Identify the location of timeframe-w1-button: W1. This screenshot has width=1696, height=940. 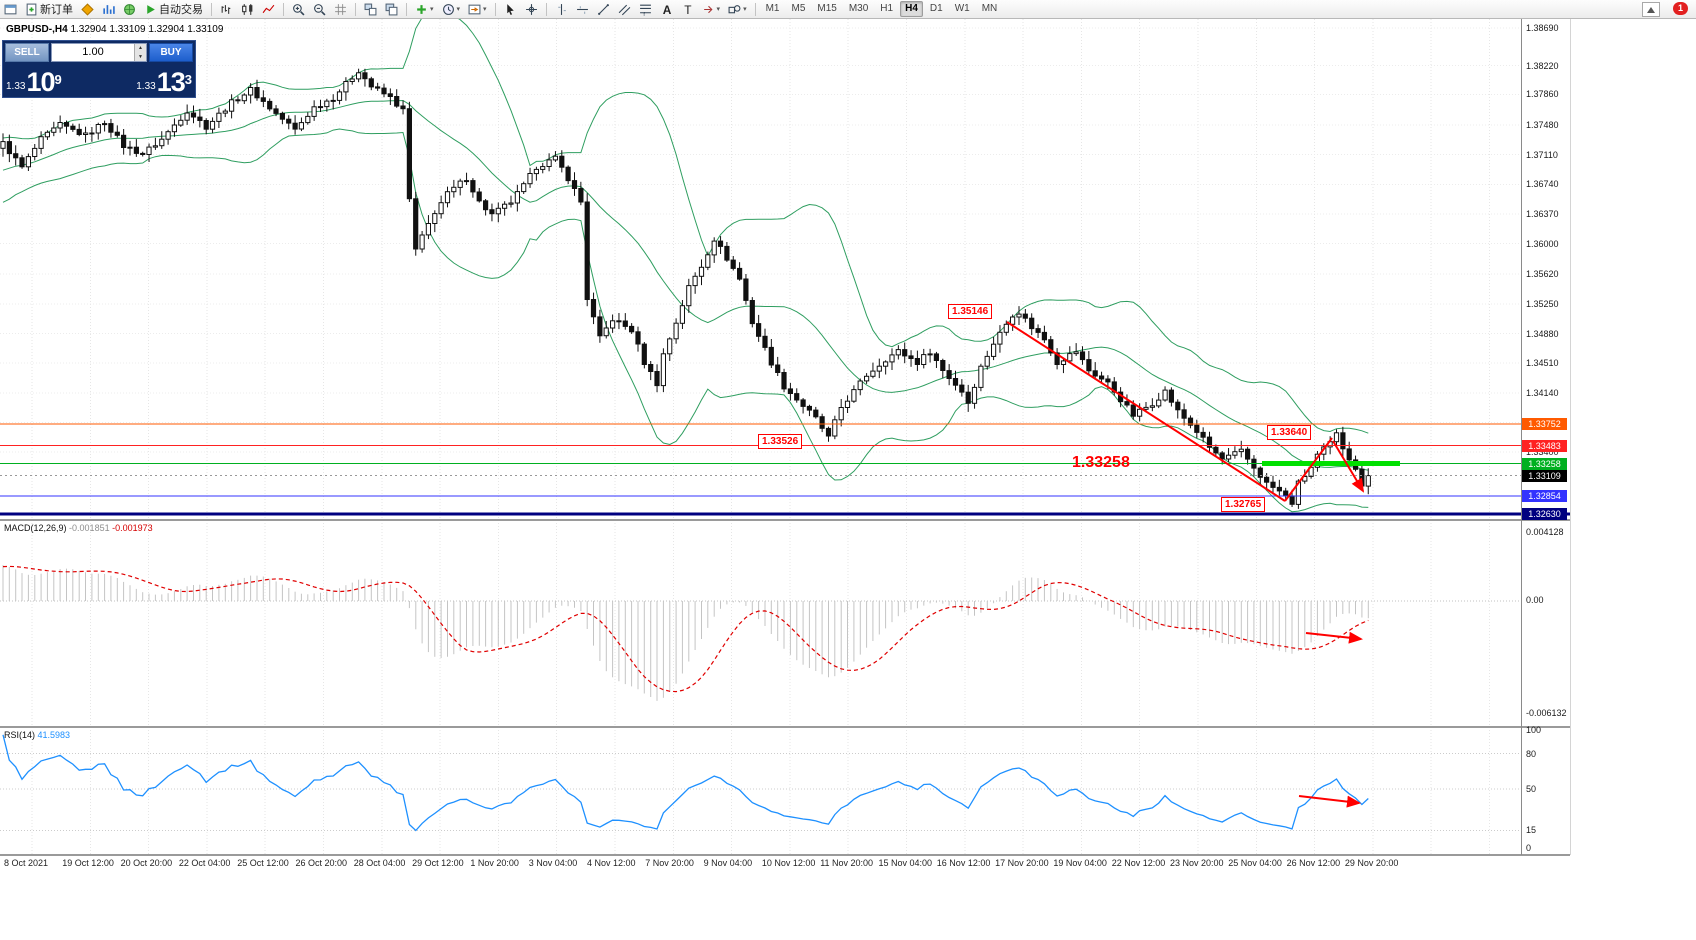
(962, 8).